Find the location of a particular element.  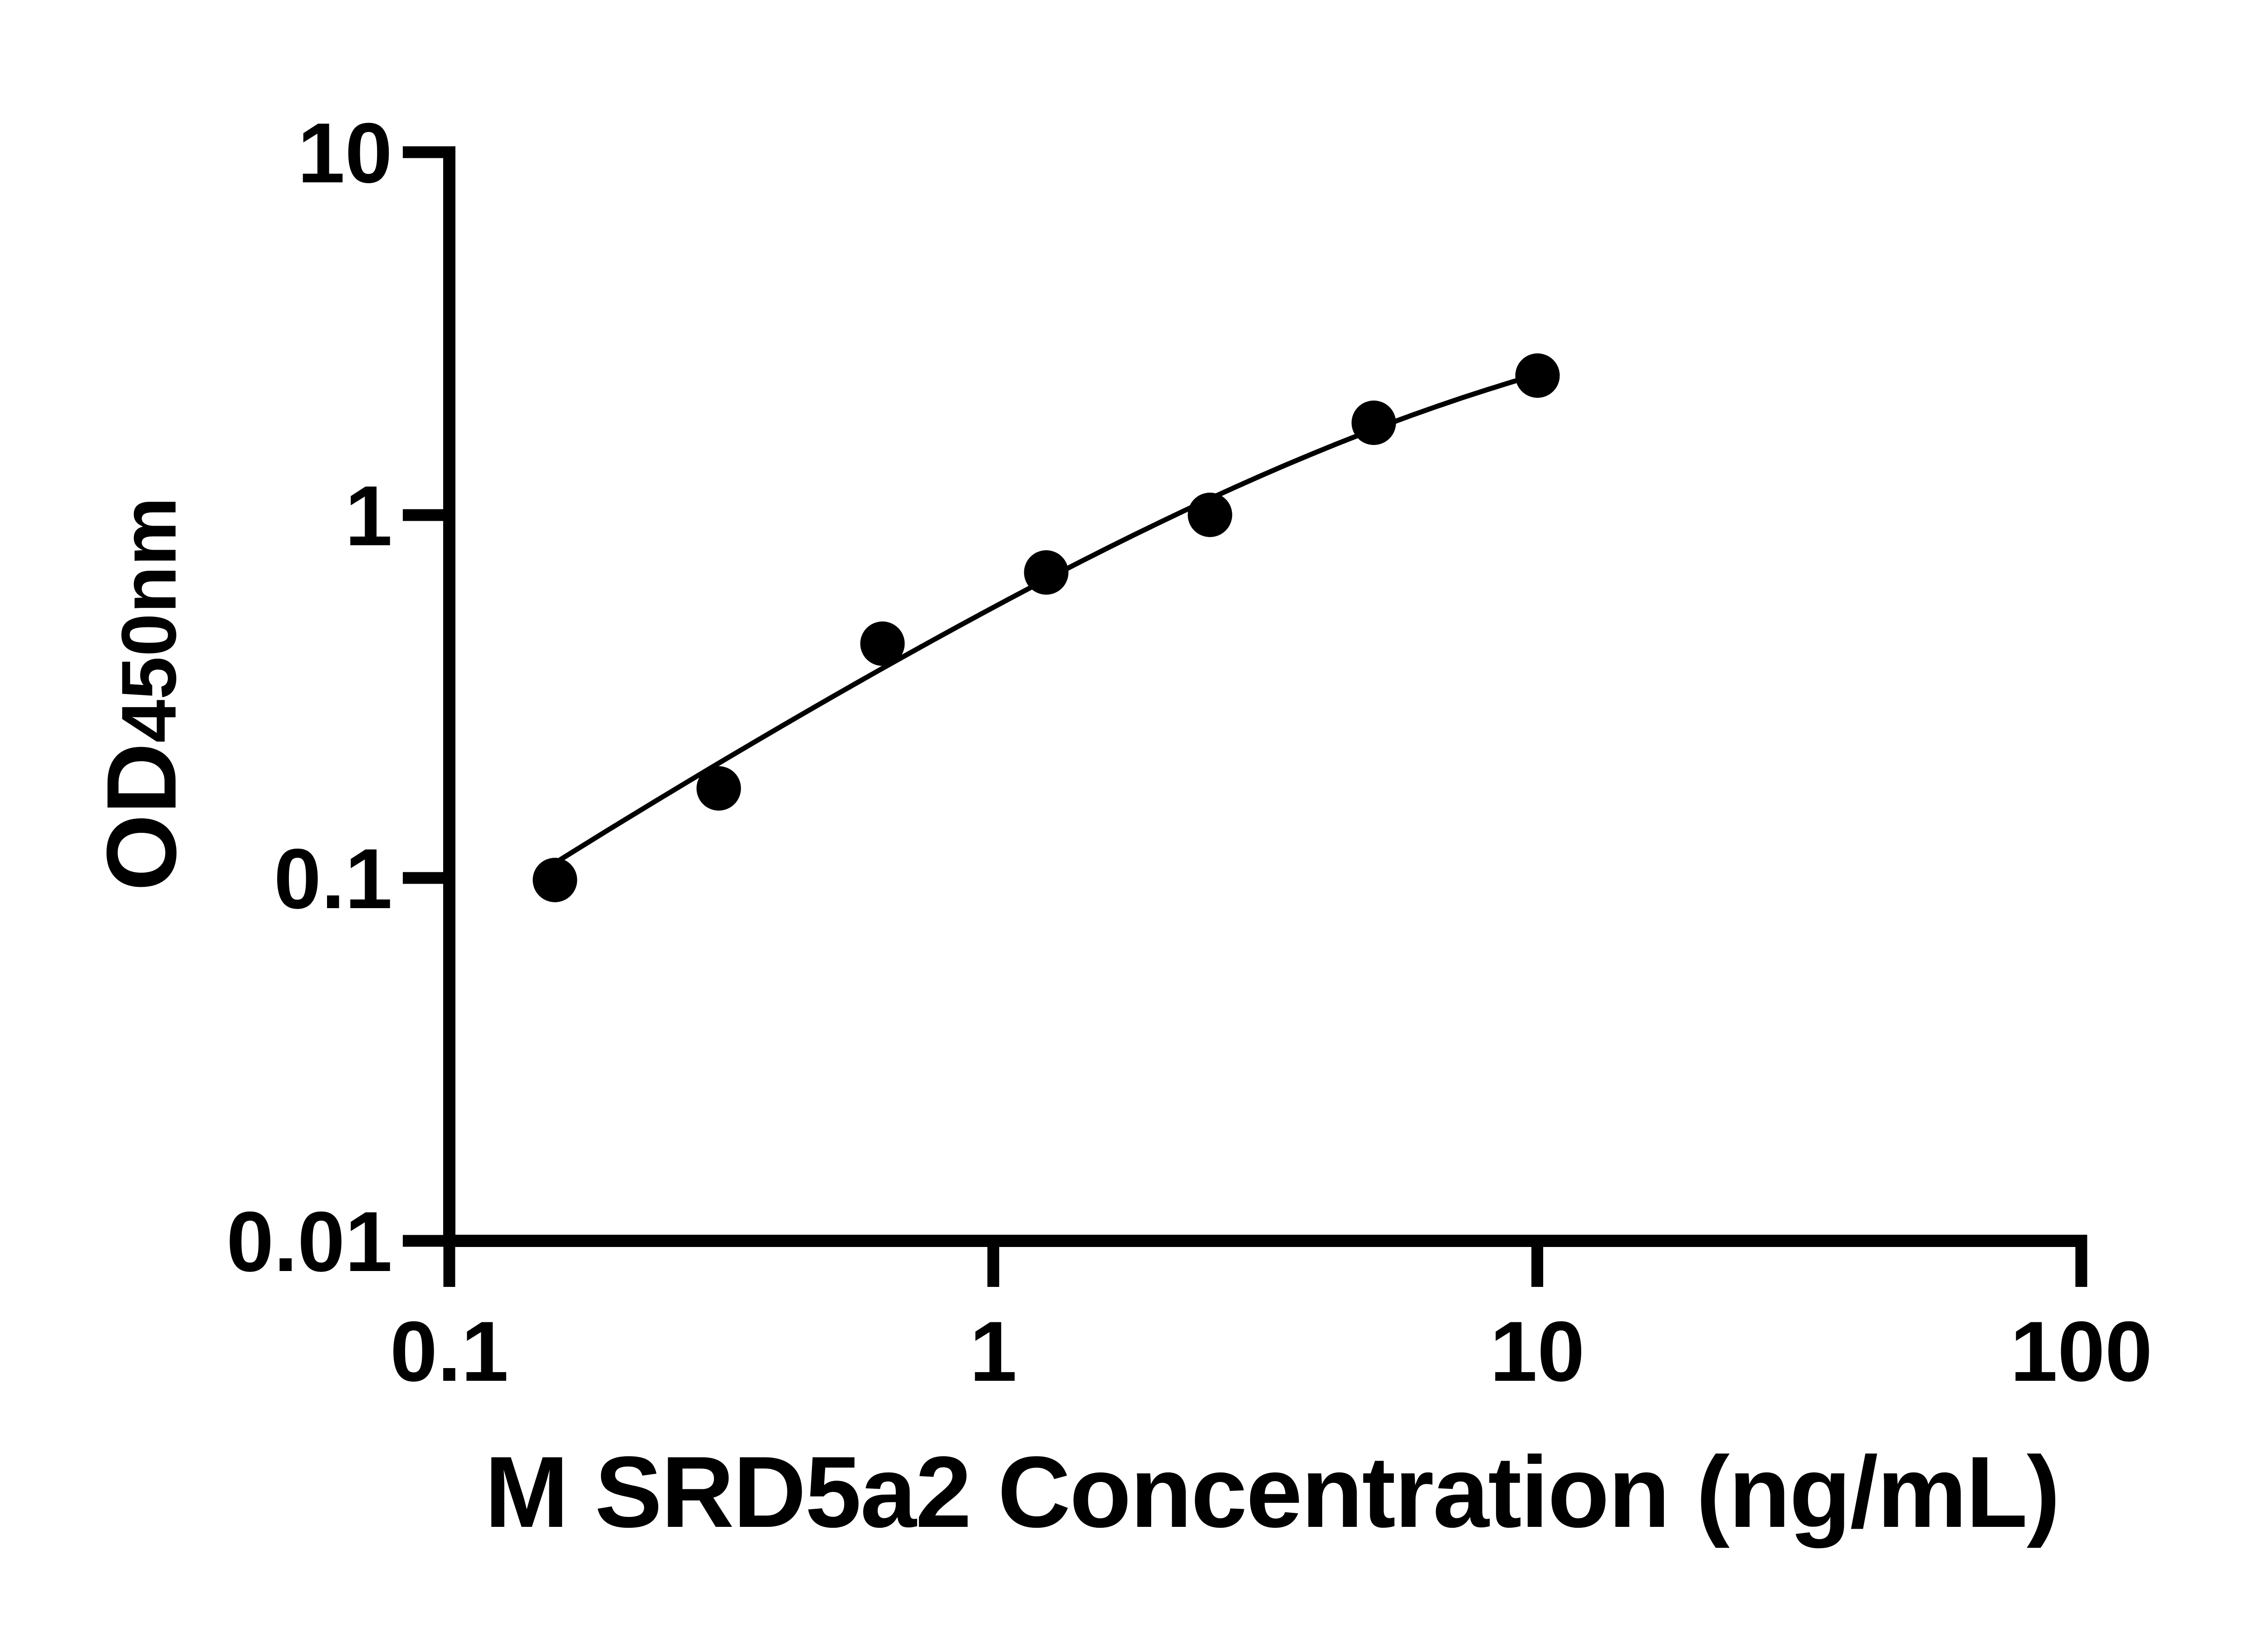

svg-text: 0.01 is located at coordinates (309, 1241).